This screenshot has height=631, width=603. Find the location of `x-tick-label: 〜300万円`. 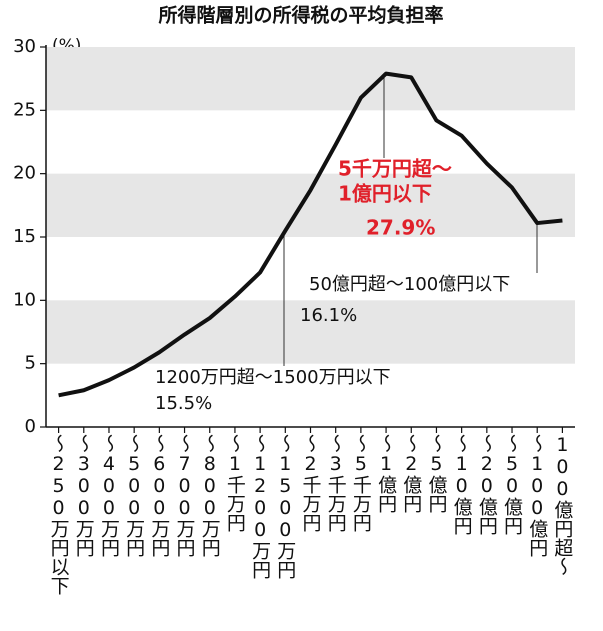

x-tick-label: 〜300万円 is located at coordinates (84, 495).